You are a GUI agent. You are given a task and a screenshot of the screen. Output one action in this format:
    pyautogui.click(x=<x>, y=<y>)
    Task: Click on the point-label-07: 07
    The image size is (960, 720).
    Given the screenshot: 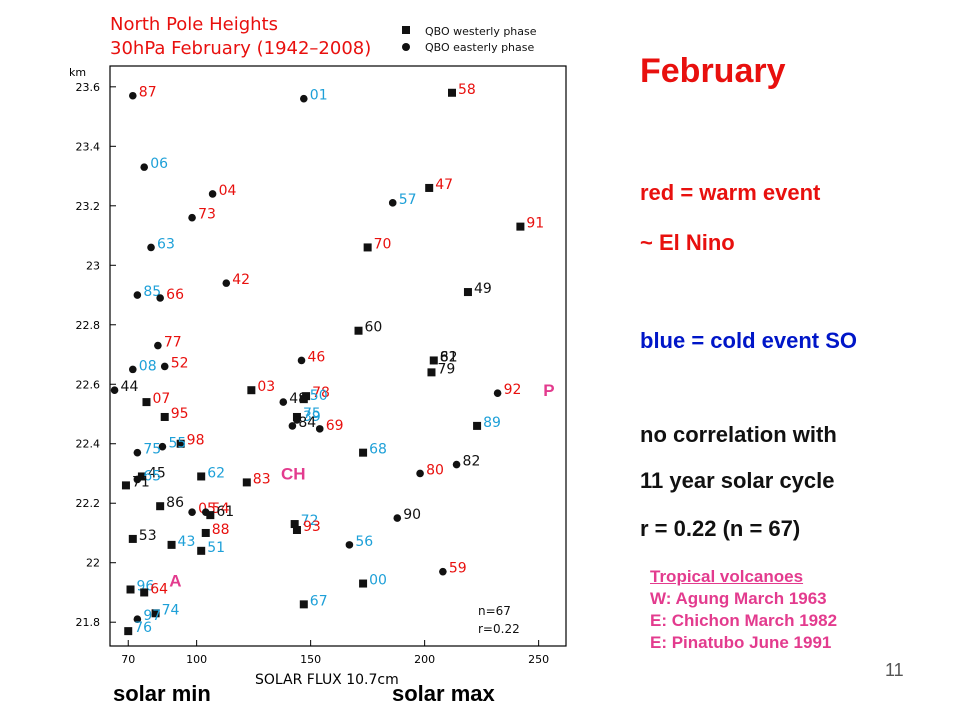 What is the action you would take?
    pyautogui.click(x=161, y=399)
    